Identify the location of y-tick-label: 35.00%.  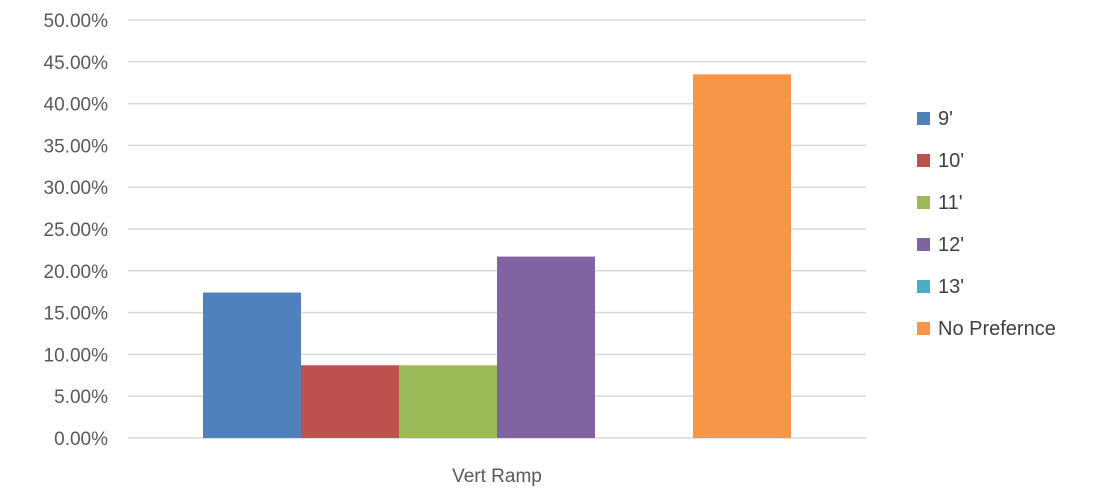
(76, 146).